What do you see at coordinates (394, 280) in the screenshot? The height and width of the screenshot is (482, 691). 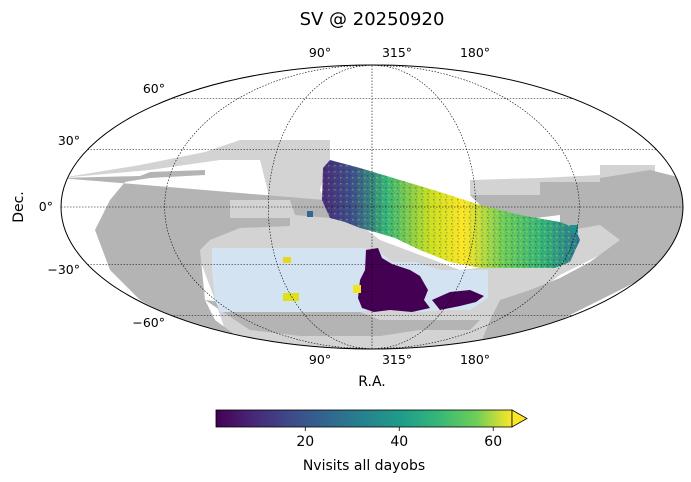 I see `observed-south-region` at bounding box center [394, 280].